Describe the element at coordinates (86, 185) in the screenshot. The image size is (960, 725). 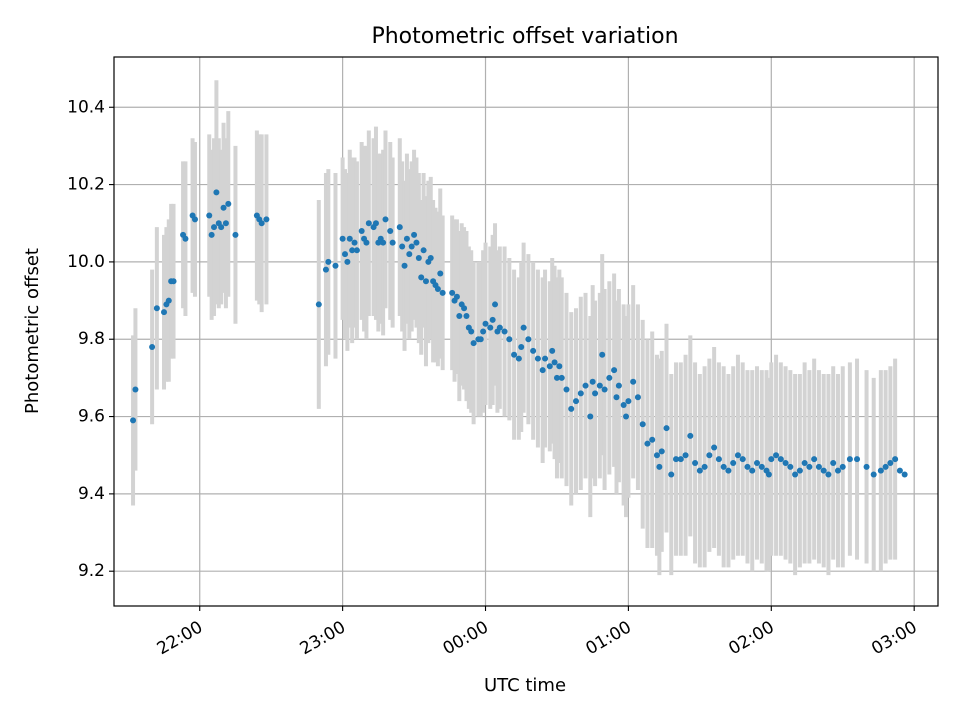
I see `y-tick-label: 10.2` at that location.